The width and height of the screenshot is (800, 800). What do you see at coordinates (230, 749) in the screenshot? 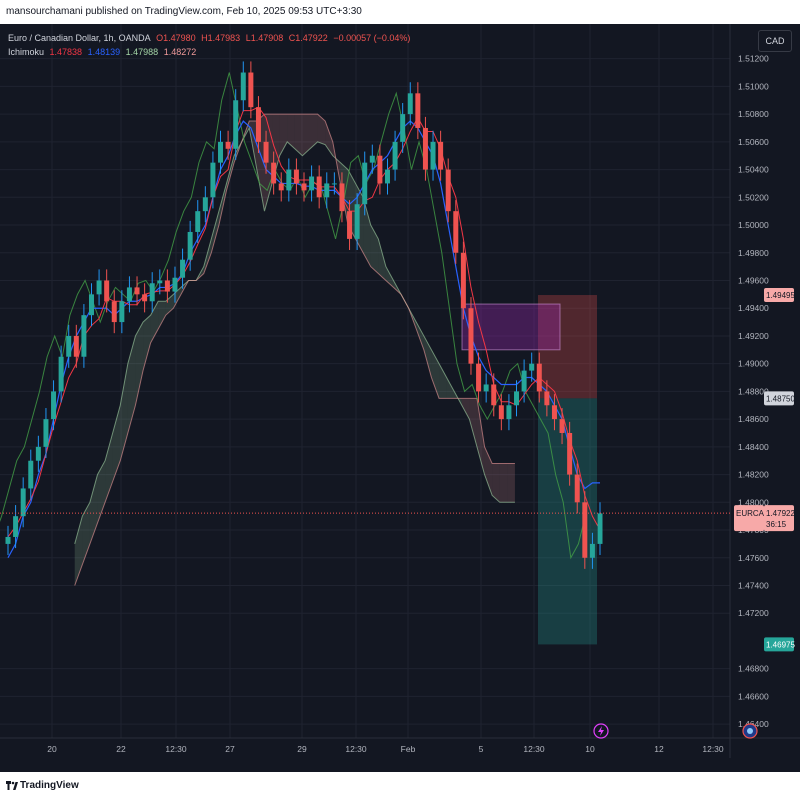
I see `time-axis-label: 27` at bounding box center [230, 749].